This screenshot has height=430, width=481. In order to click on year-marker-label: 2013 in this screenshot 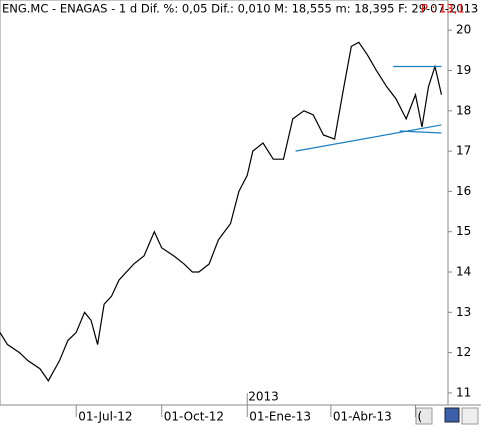, I will do `click(263, 397)`.